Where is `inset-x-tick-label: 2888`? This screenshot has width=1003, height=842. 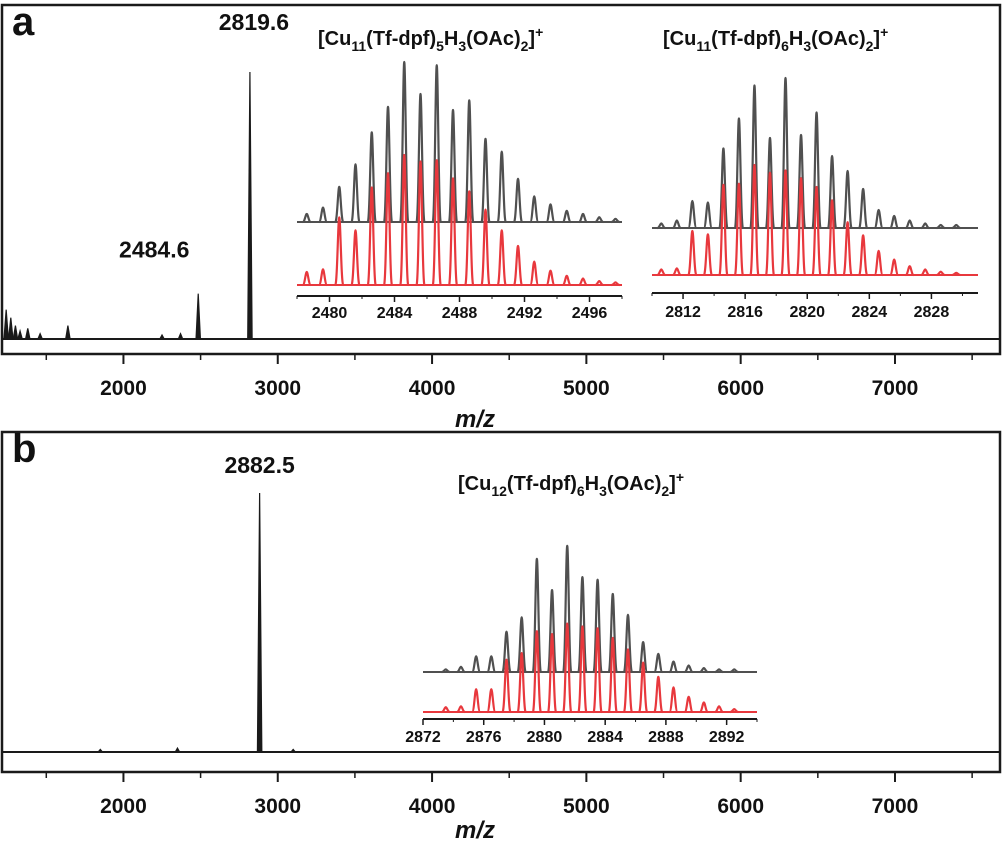
inset-x-tick-label: 2888 is located at coordinates (666, 737).